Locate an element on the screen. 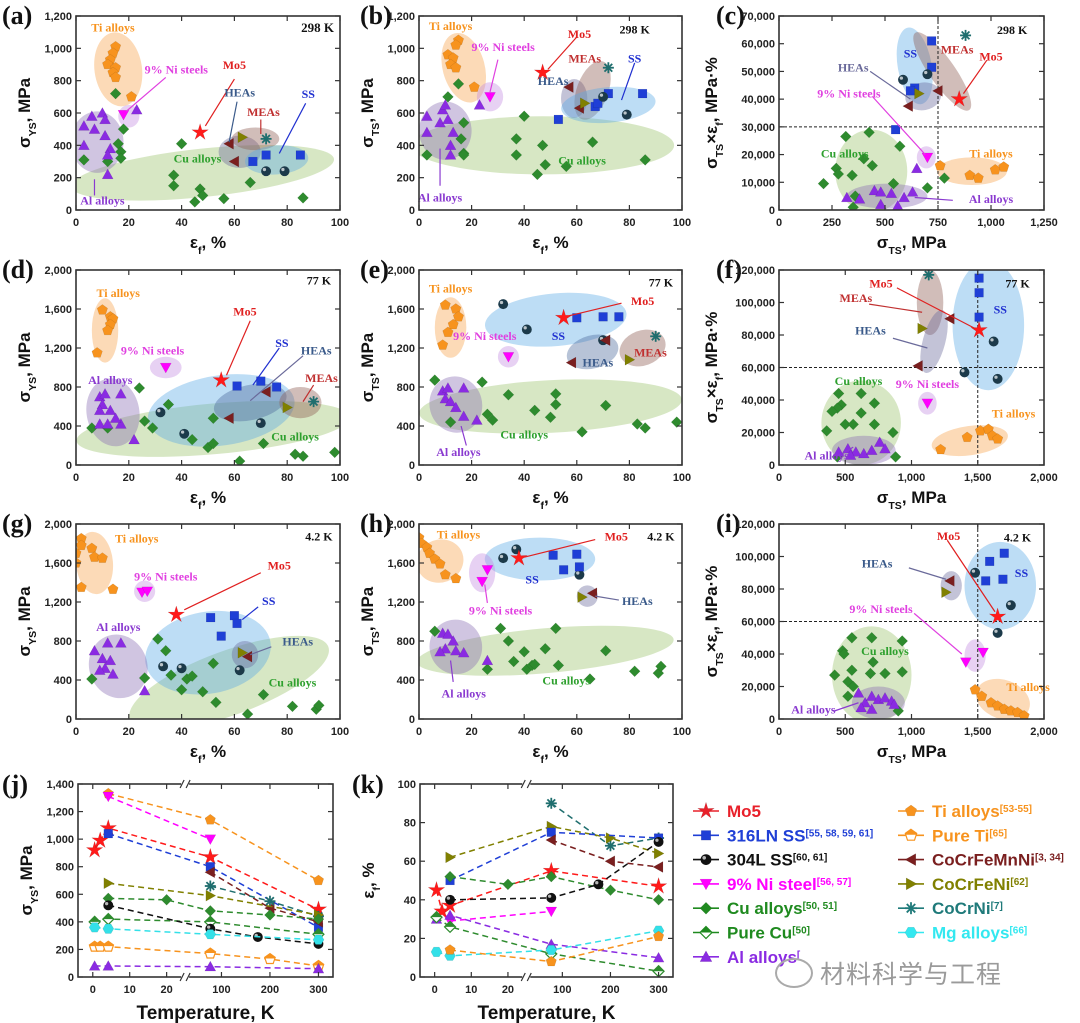 The width and height of the screenshot is (1080, 1023). y-tick-label: 60,000 is located at coordinates (758, 45).